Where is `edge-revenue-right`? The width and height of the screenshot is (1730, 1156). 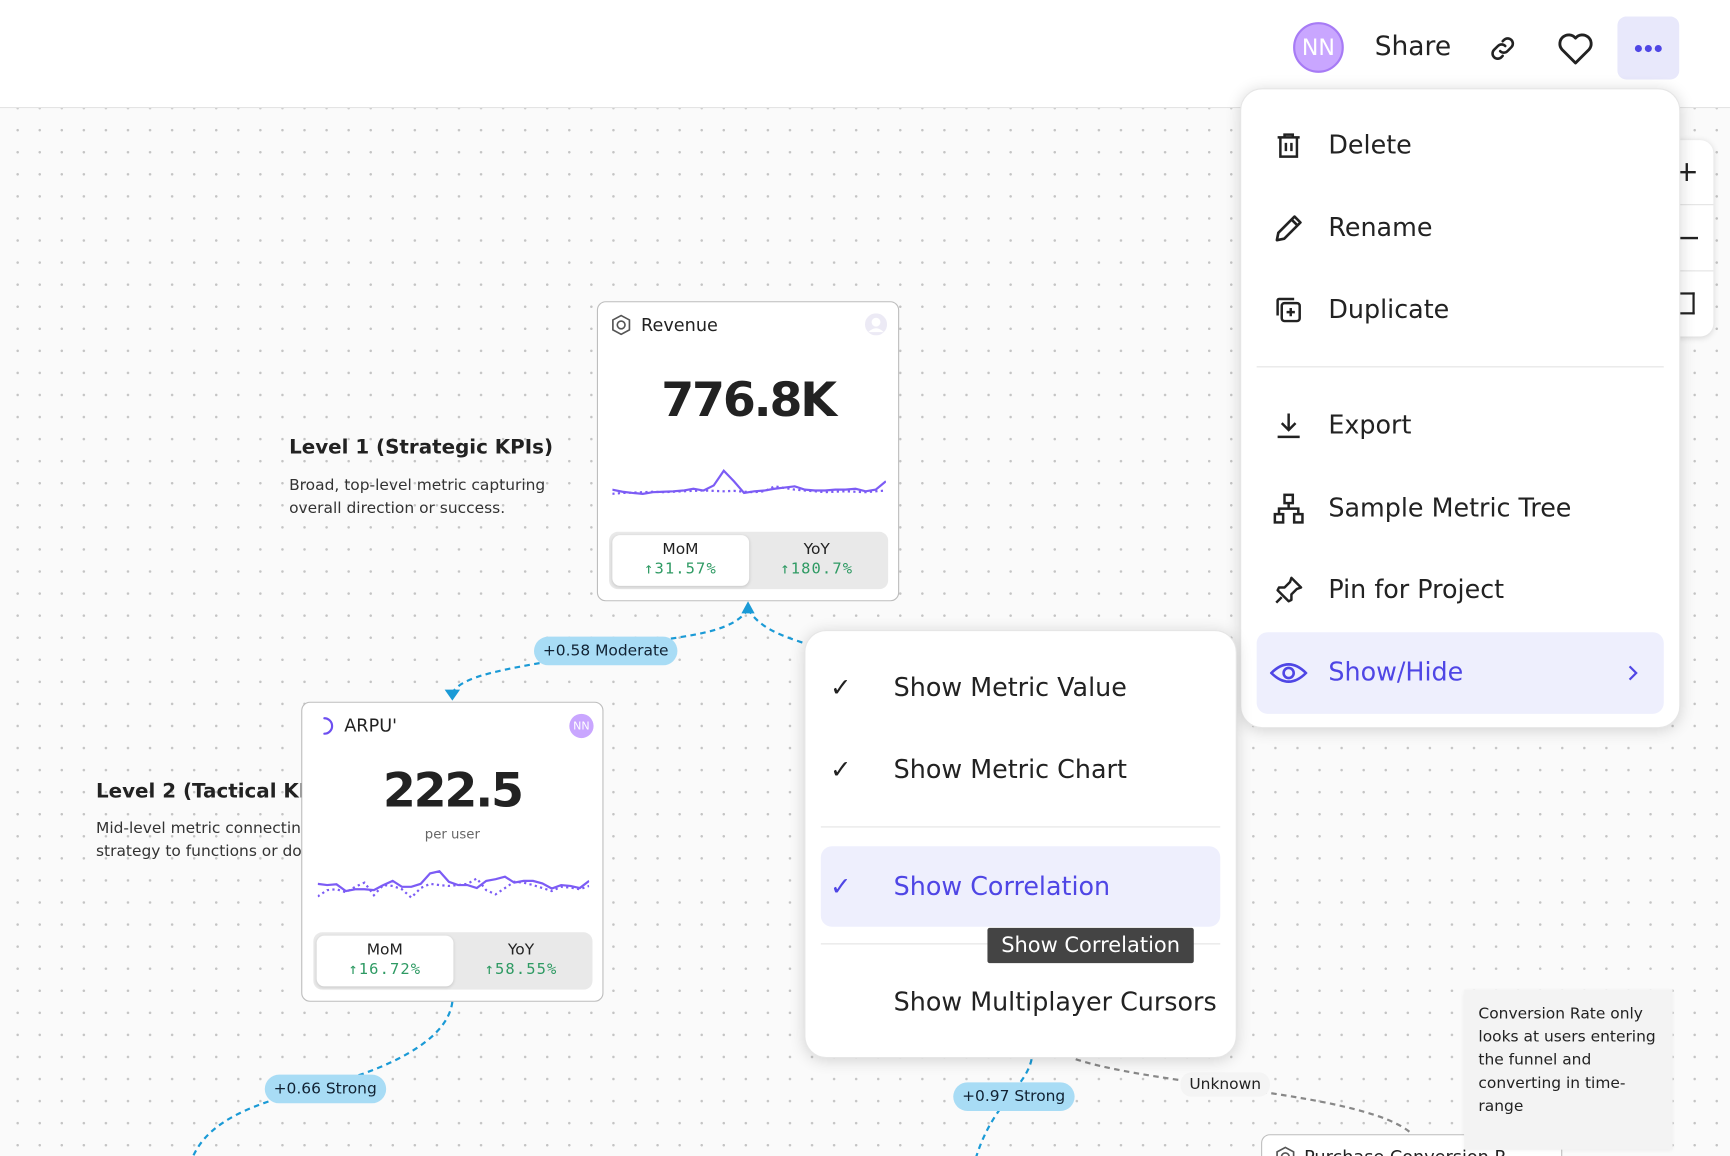 edge-revenue-right is located at coordinates (779, 627).